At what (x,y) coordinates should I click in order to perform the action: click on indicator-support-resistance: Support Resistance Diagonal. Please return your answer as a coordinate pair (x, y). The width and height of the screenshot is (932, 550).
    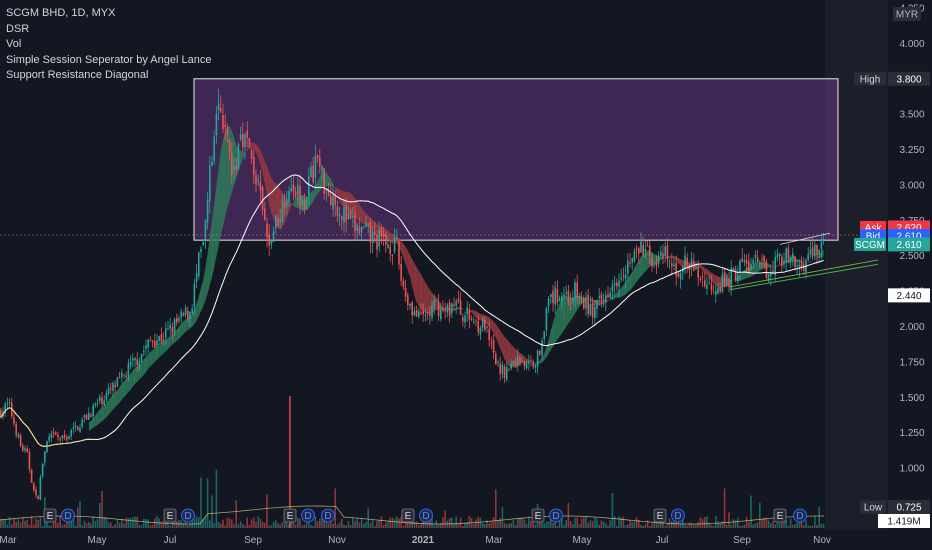
    Looking at the image, I should click on (77, 75).